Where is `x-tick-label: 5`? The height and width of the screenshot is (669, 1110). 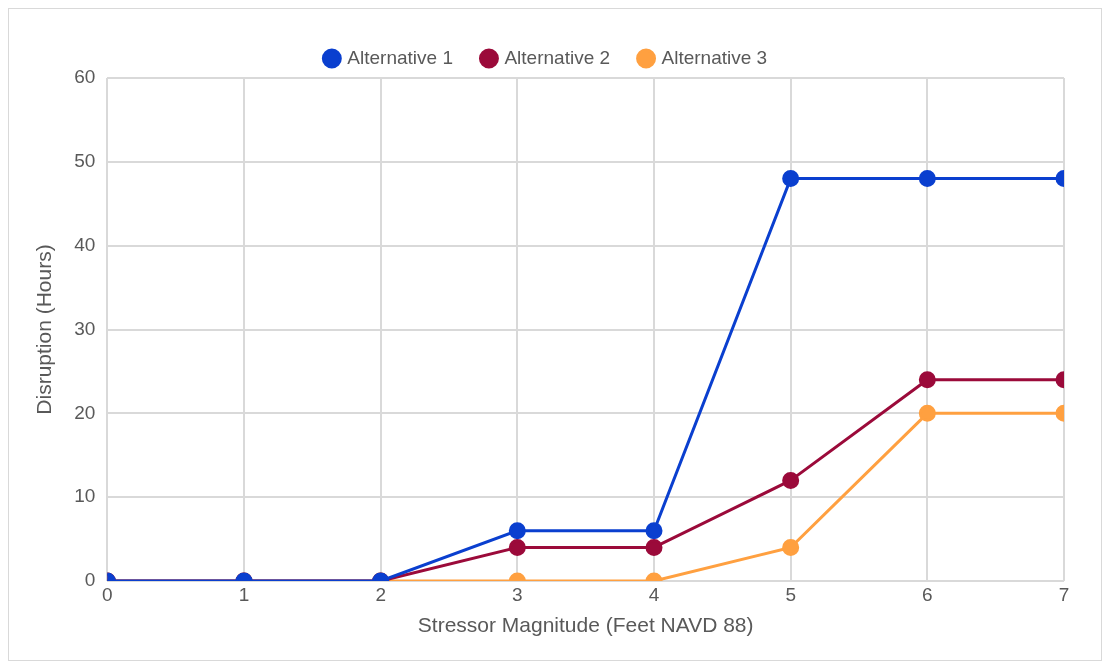 x-tick-label: 5 is located at coordinates (790, 594).